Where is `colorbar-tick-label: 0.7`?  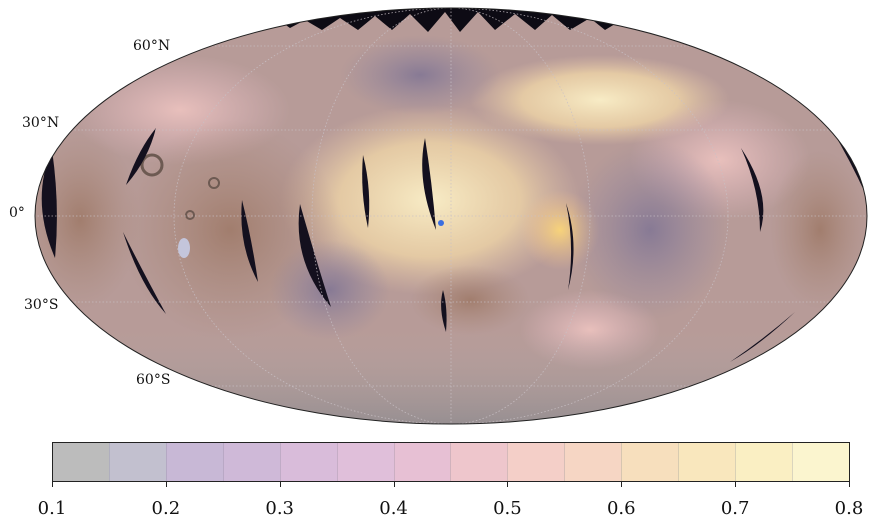
colorbar-tick-label: 0.7 is located at coordinates (735, 508).